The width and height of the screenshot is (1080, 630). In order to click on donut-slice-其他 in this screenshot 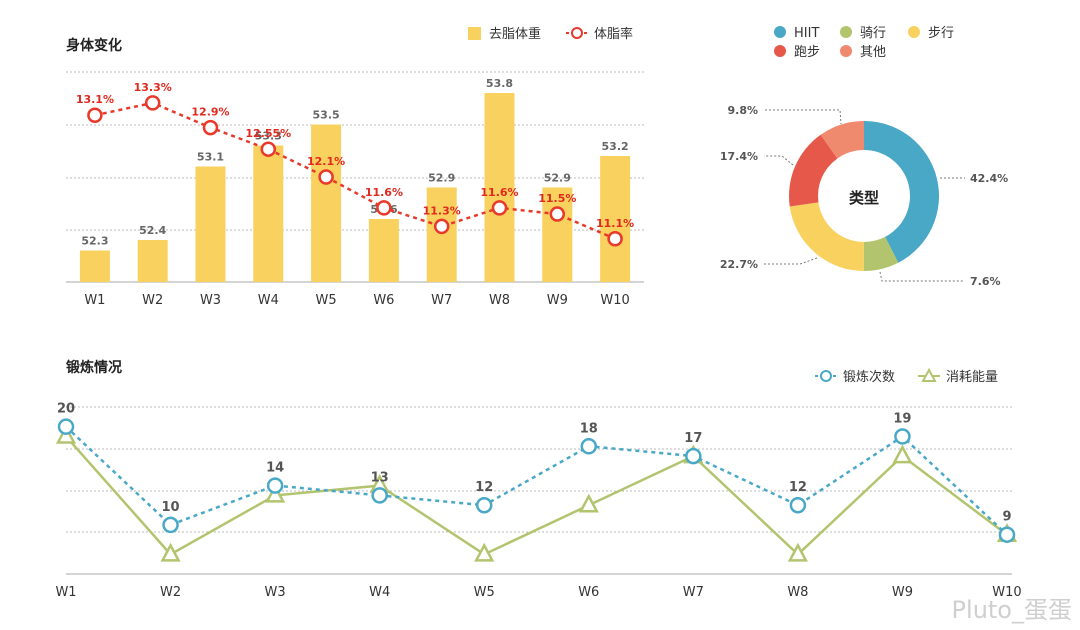, I will do `click(842, 140)`.